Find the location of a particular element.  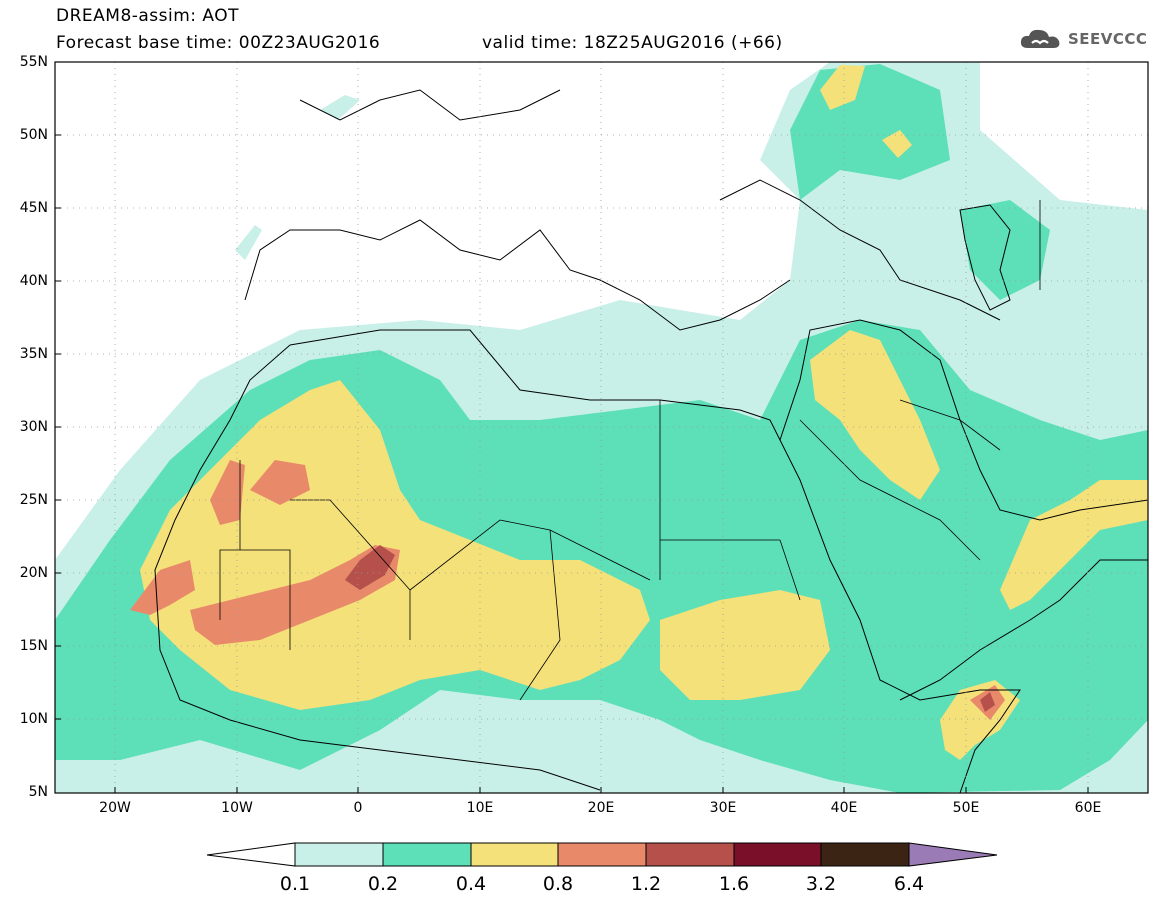

legend-value: 0.1 is located at coordinates (295, 884).